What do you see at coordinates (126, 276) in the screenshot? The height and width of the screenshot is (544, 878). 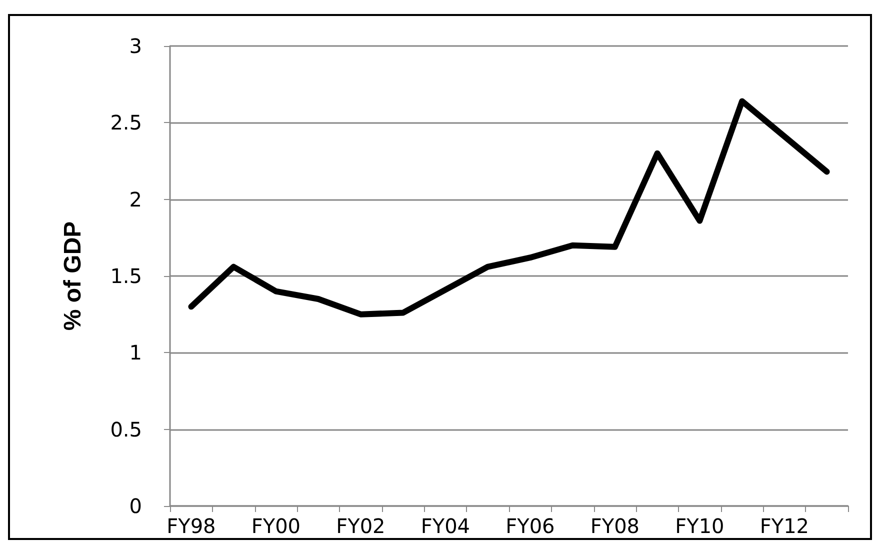 I see `y-tick-label: 1.5` at bounding box center [126, 276].